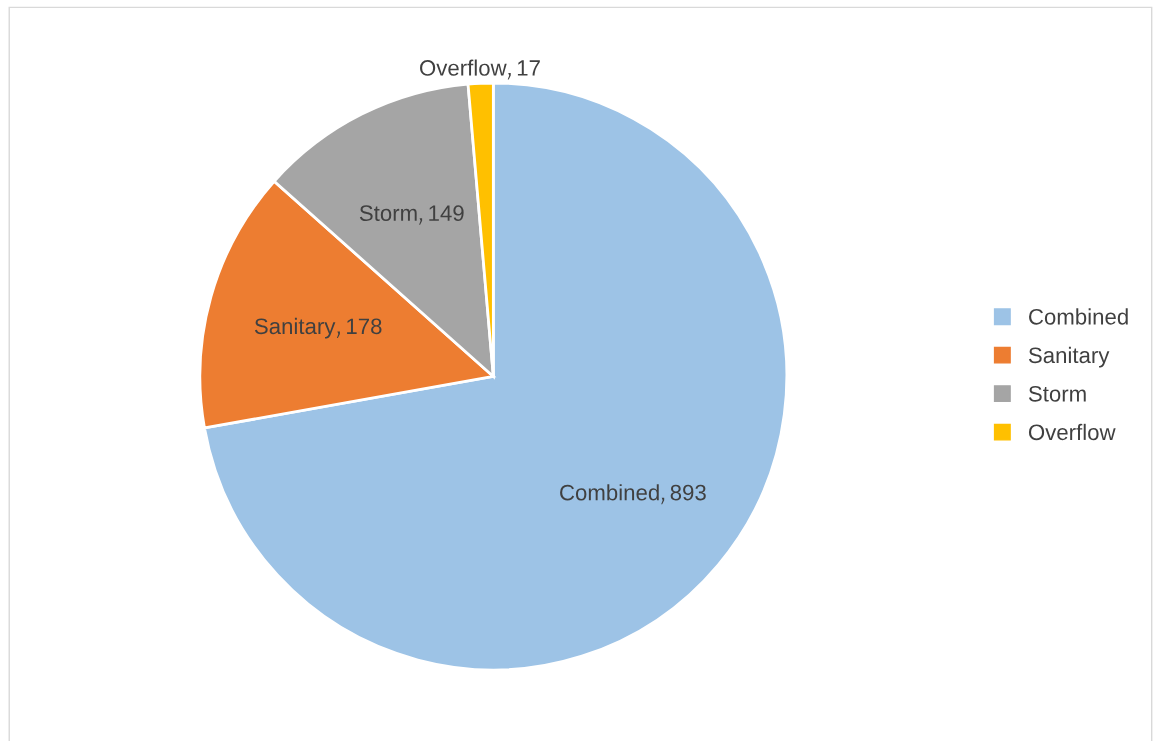 This screenshot has width=1154, height=741. Describe the element at coordinates (388, 213) in the screenshot. I see `slice-label: Storm` at that location.